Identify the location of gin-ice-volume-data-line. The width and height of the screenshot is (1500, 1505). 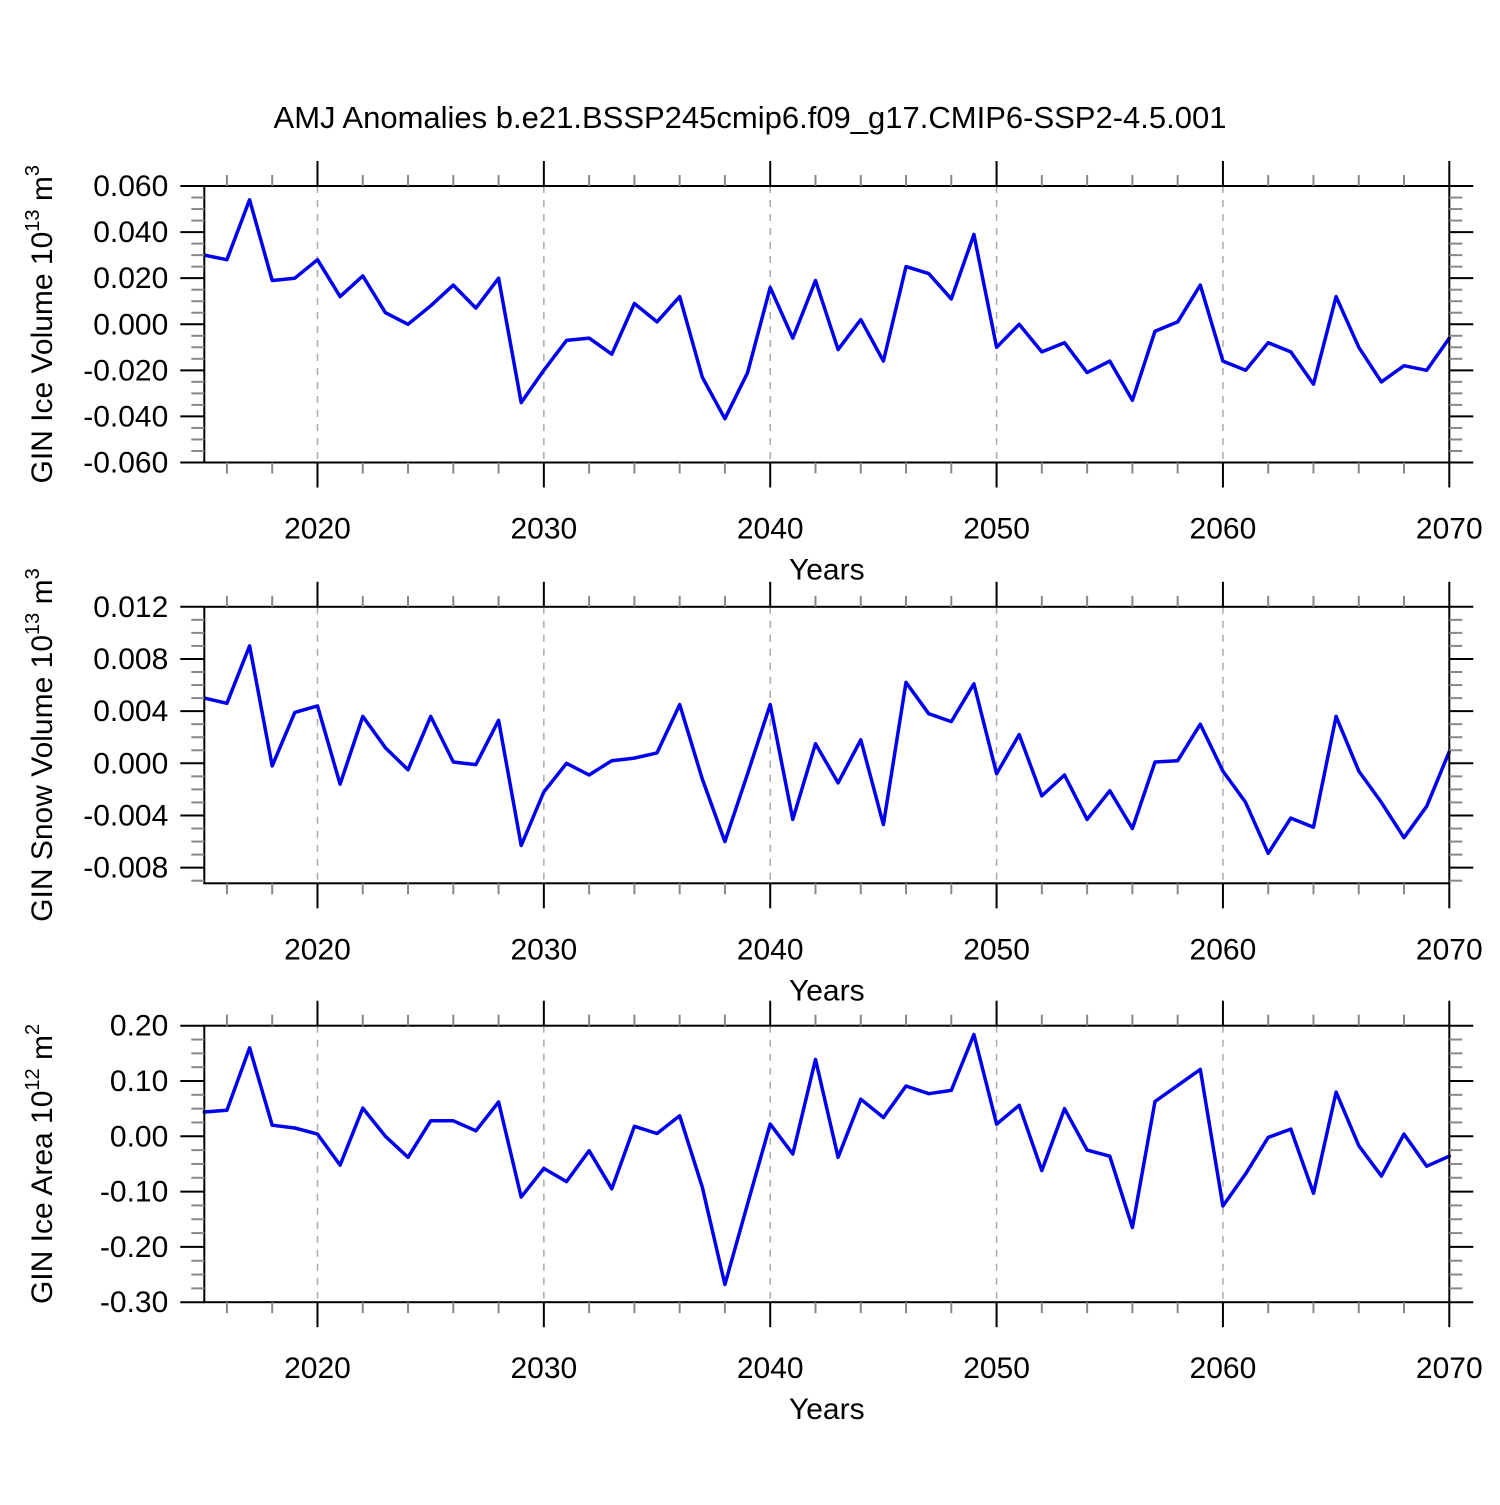
(827, 309).